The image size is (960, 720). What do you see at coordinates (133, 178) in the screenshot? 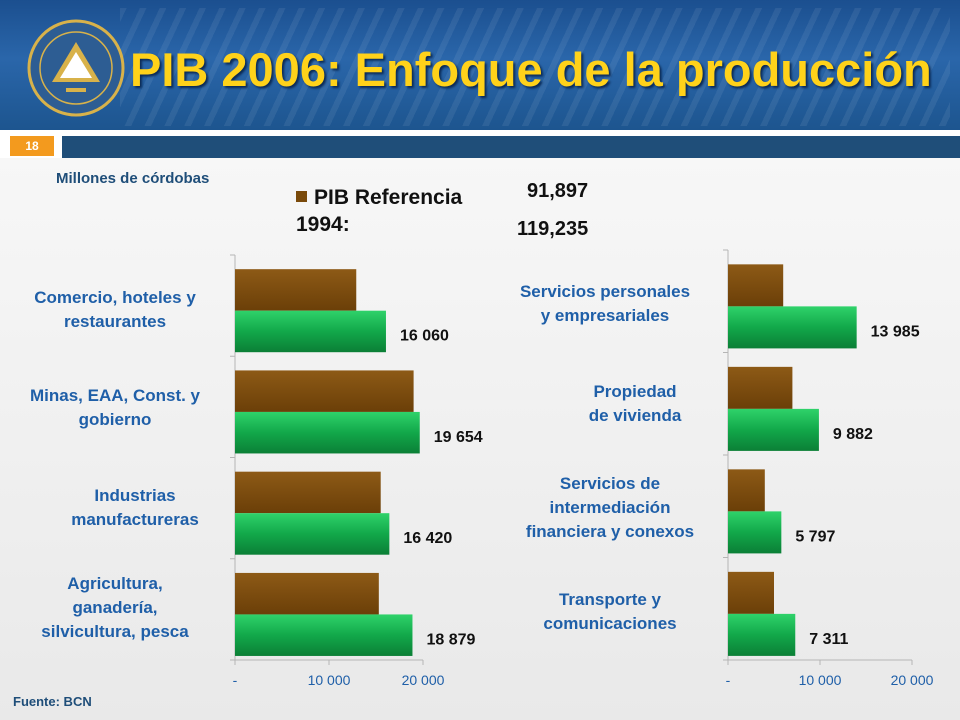
I see `units-label: Millones de córdobas` at bounding box center [133, 178].